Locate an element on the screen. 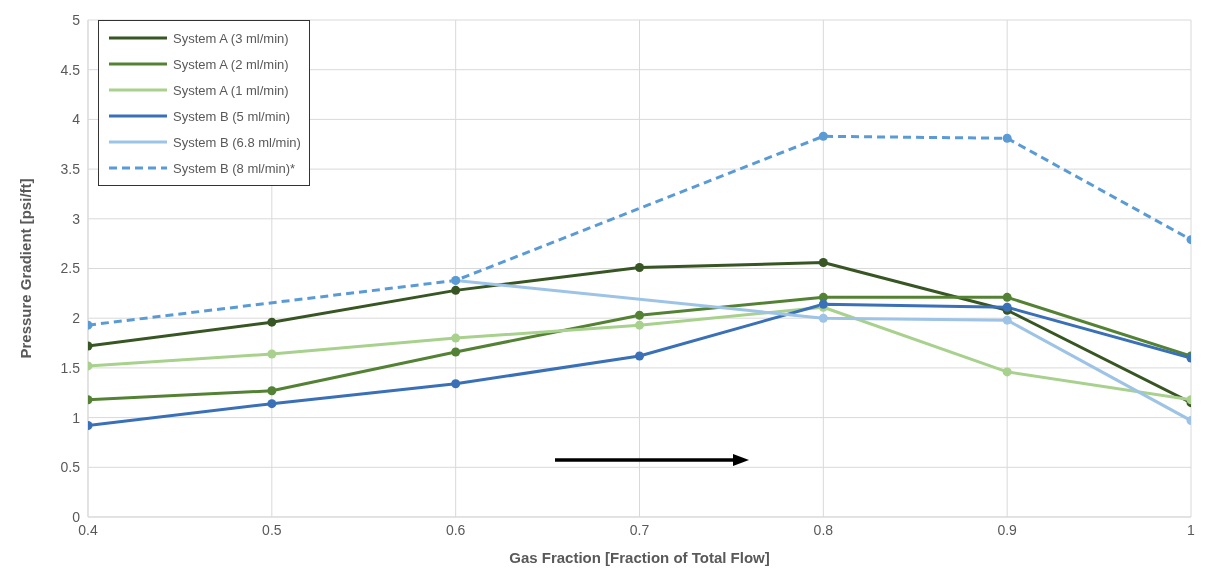  x-tick-label: 0.9 is located at coordinates (1007, 529).